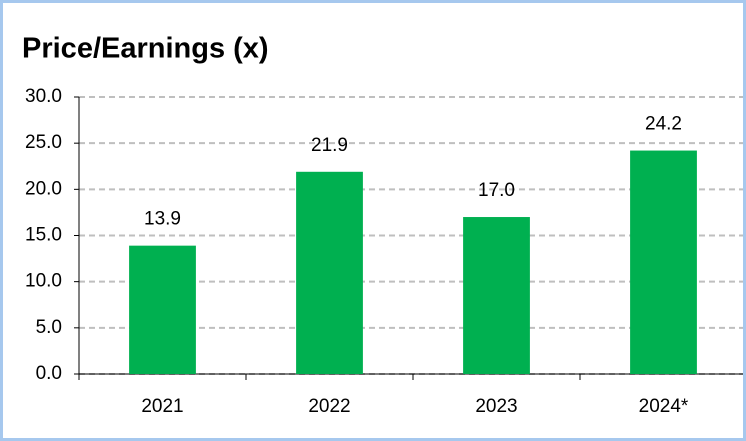 This screenshot has width=746, height=441. What do you see at coordinates (162, 406) in the screenshot?
I see `x-tick-label: 2021` at bounding box center [162, 406].